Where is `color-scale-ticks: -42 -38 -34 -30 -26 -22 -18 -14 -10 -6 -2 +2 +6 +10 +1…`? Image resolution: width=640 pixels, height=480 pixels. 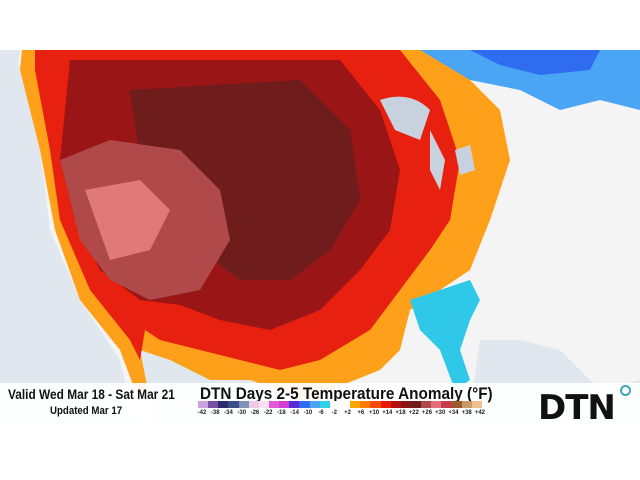
color-scale-ticks: -42 -38 -34 -30 -26 -22 -18 -14 -10 -6 -2 +2 +6 +10 +1… is located at coordinates (341, 413).